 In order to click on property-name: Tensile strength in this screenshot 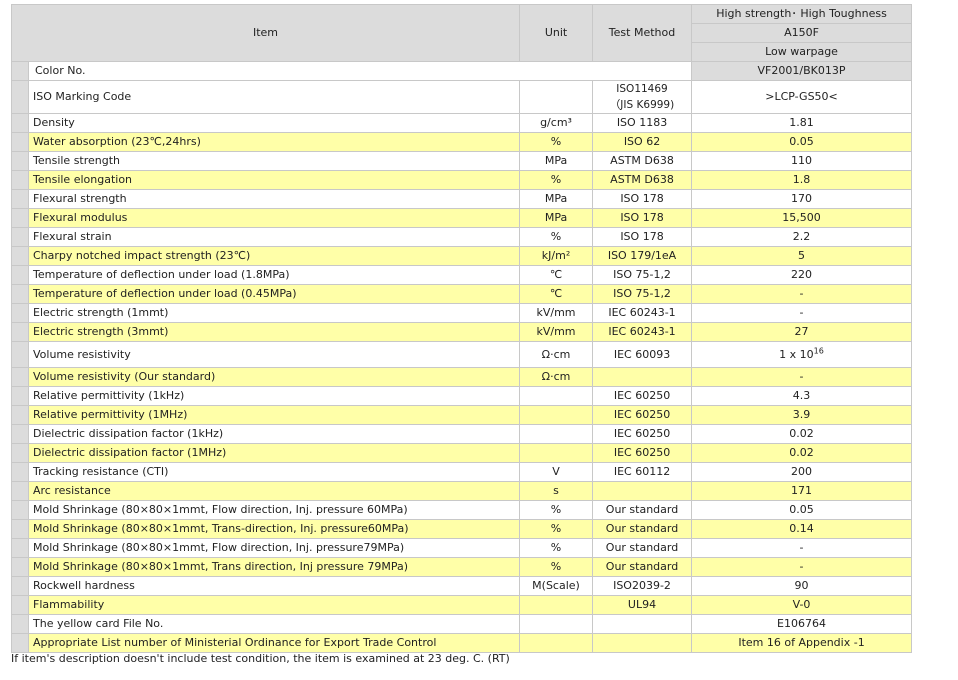, I will do `click(274, 161)`.